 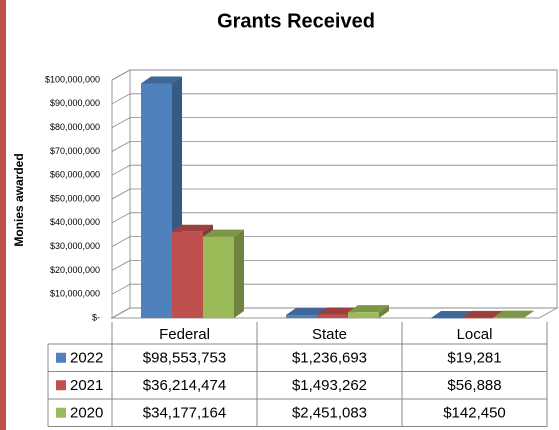 What do you see at coordinates (75, 246) in the screenshot?
I see `y-tick-label: $30,000,000` at bounding box center [75, 246].